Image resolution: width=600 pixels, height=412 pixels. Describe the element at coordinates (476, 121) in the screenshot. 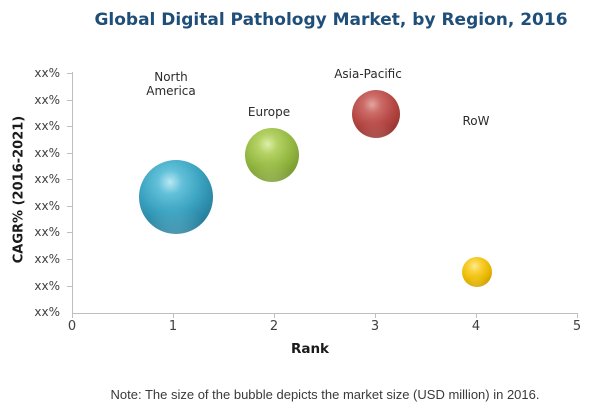

I see `bubble-label-row: RoW` at that location.